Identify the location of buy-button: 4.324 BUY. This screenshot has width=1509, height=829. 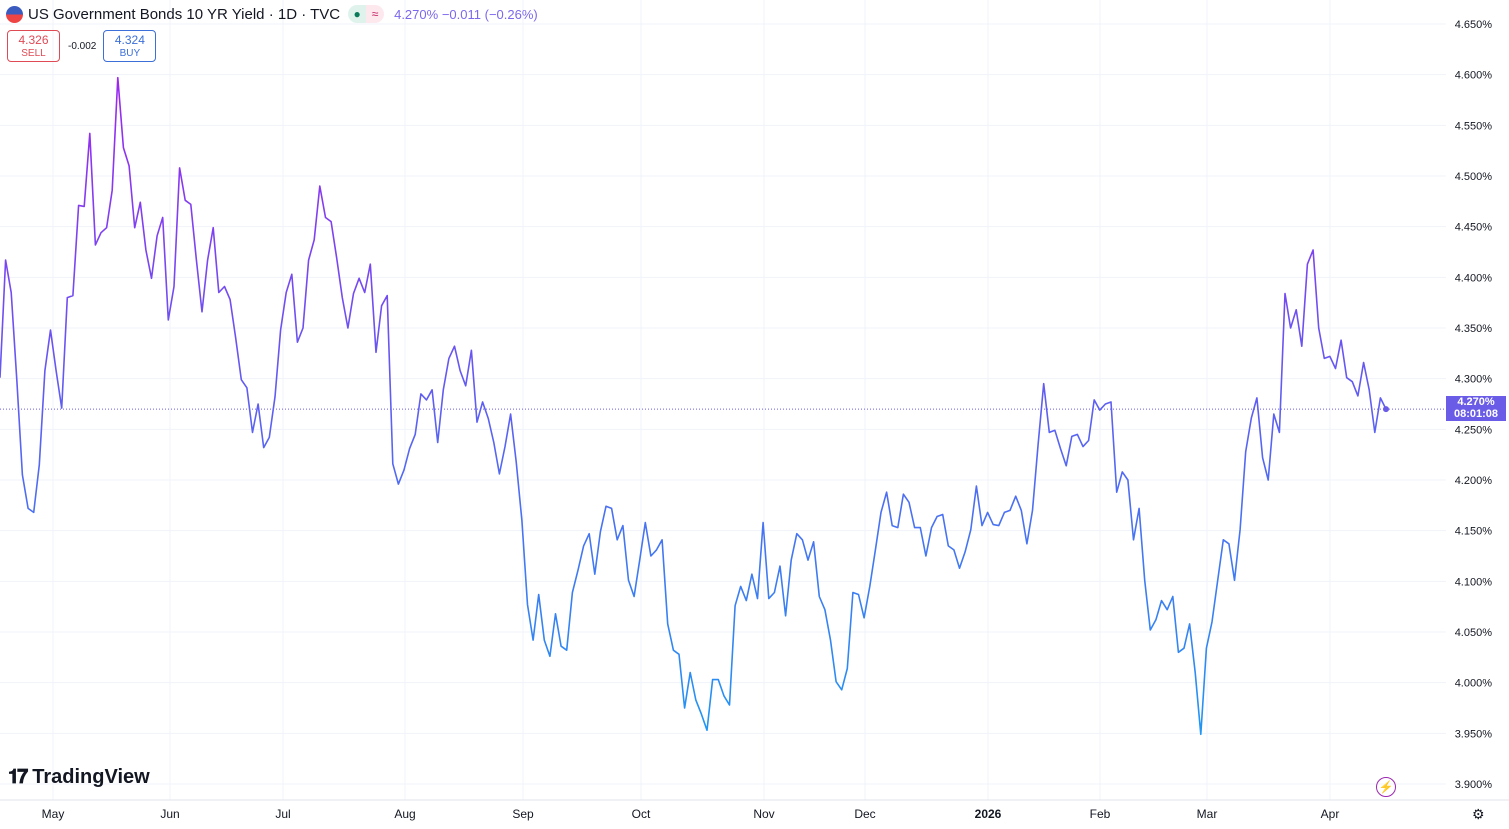
(130, 46).